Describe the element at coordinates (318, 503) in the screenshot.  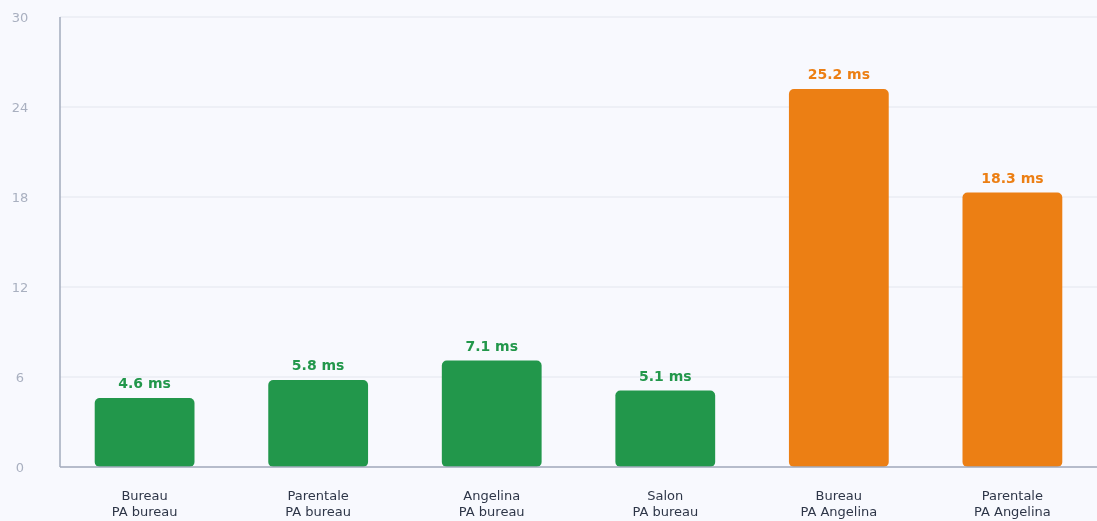
I see `x-tick-label: Parentale PA bureau` at that location.